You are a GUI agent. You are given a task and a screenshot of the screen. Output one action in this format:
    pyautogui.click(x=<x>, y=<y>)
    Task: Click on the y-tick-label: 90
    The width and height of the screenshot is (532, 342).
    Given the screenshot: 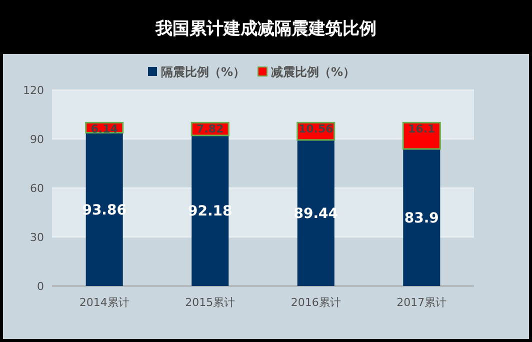 What is the action you would take?
    pyautogui.click(x=37, y=139)
    